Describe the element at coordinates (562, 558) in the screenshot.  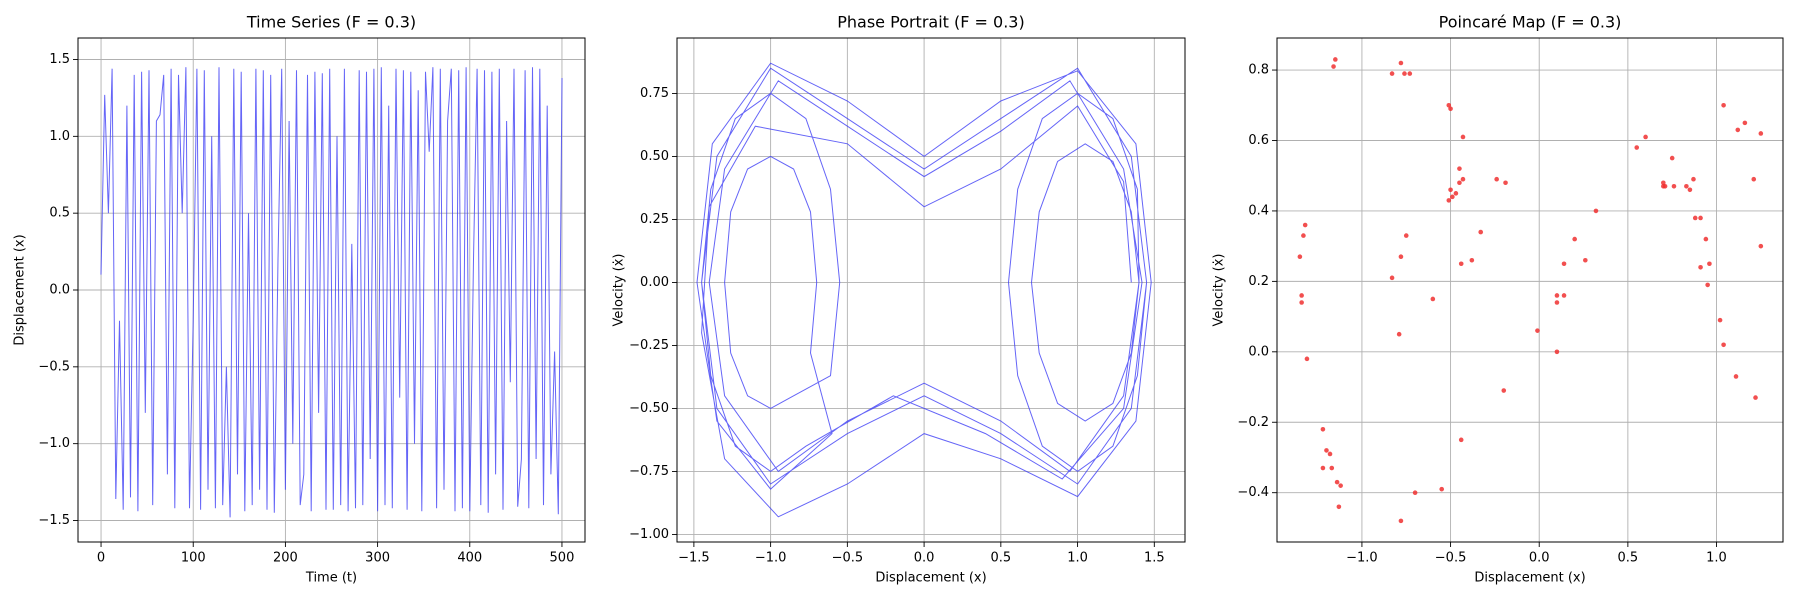
I see `x-tick-label: 500` at that location.